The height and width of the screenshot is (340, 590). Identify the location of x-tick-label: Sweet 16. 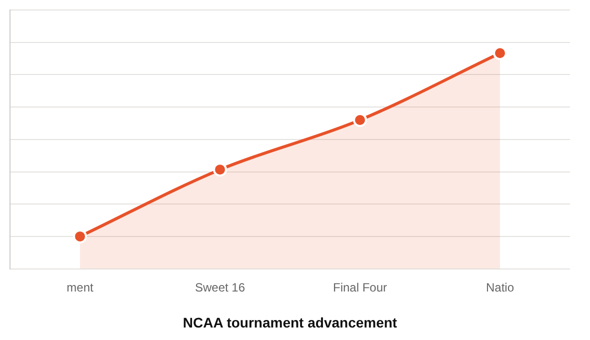
(220, 287).